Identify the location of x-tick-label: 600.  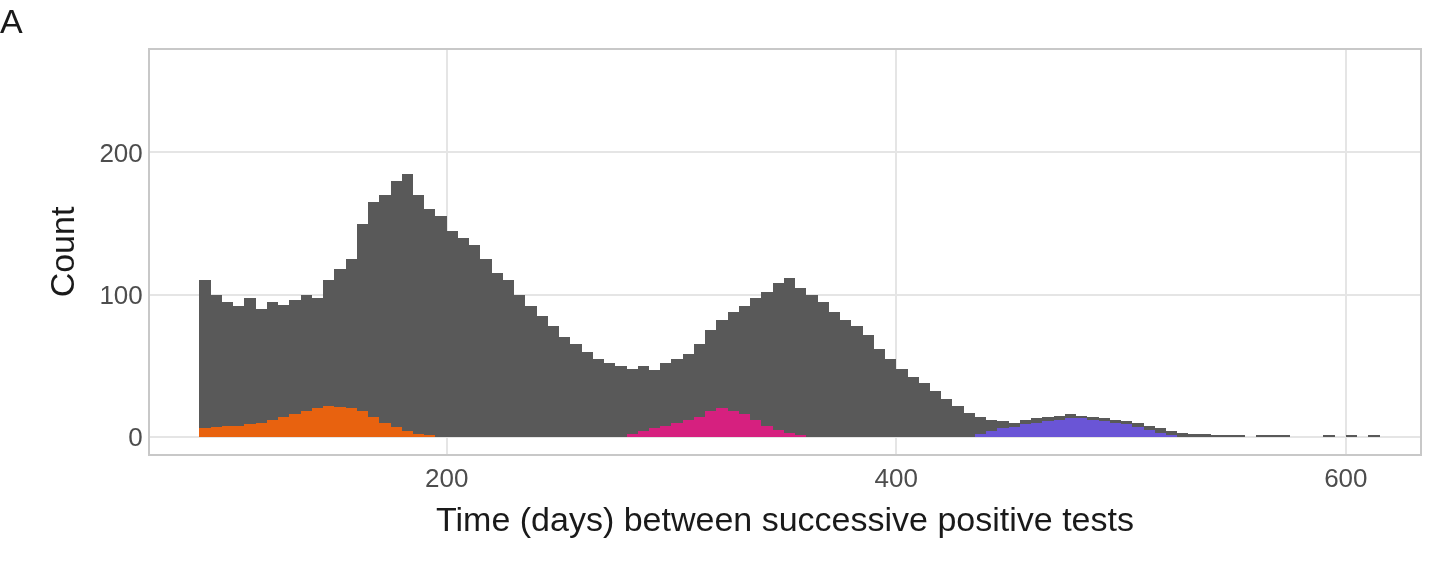
(1346, 478).